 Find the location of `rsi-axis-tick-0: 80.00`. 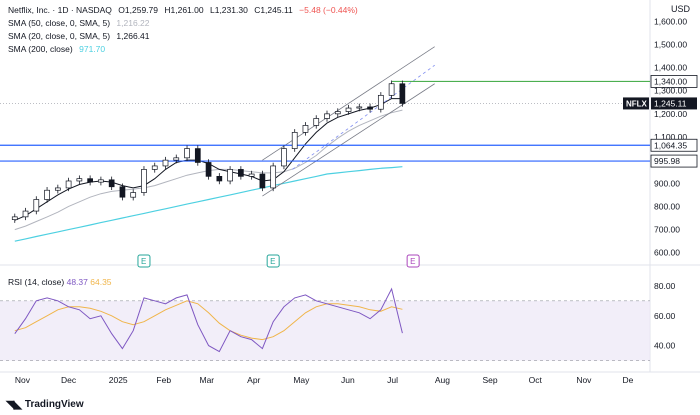

rsi-axis-tick-0: 80.00 is located at coordinates (665, 286).